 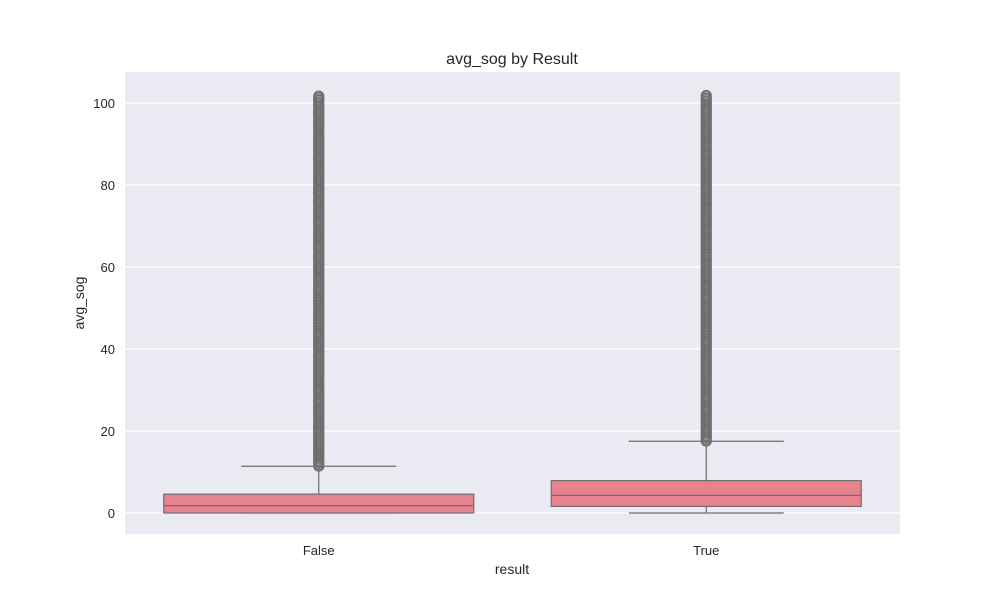 I want to click on x-tick-labels: False True, so click(x=511, y=550).